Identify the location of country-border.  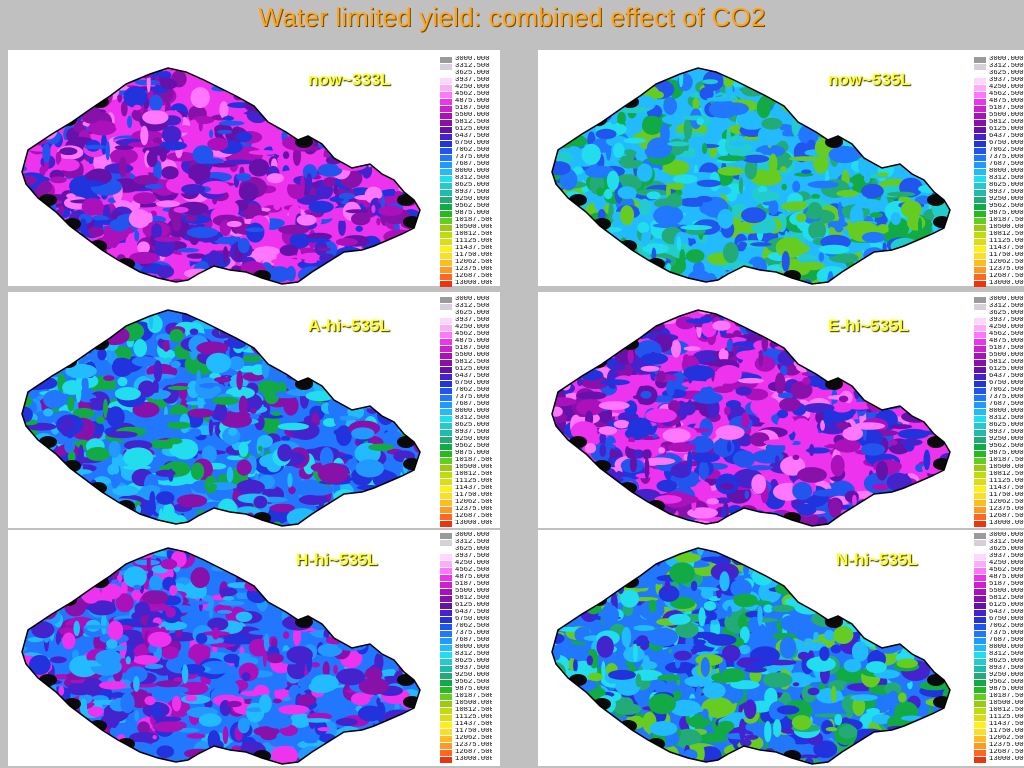
(221, 176).